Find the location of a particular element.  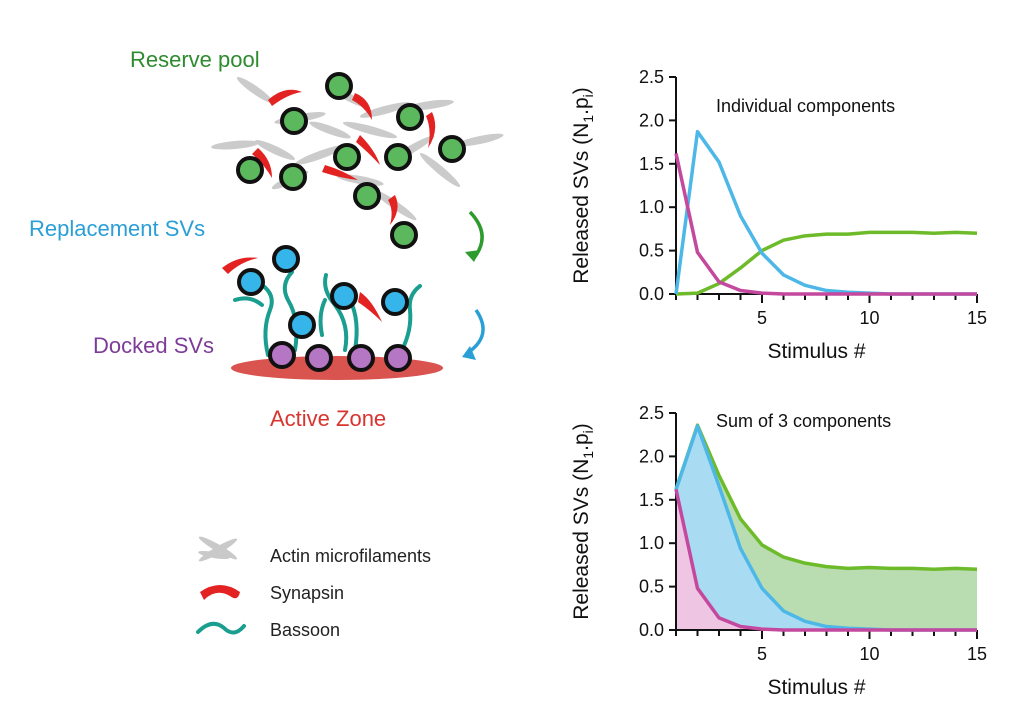

docked-svs-label: Docked SVs is located at coordinates (153, 345).